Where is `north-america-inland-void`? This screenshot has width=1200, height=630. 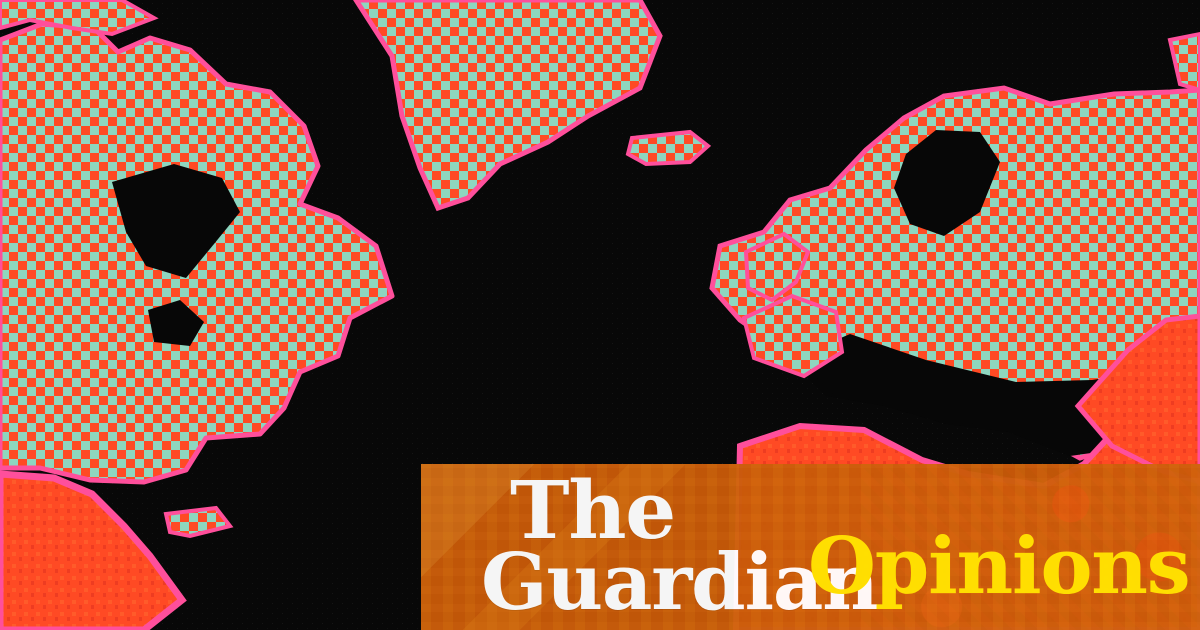
north-america-inland-void is located at coordinates (176, 221).